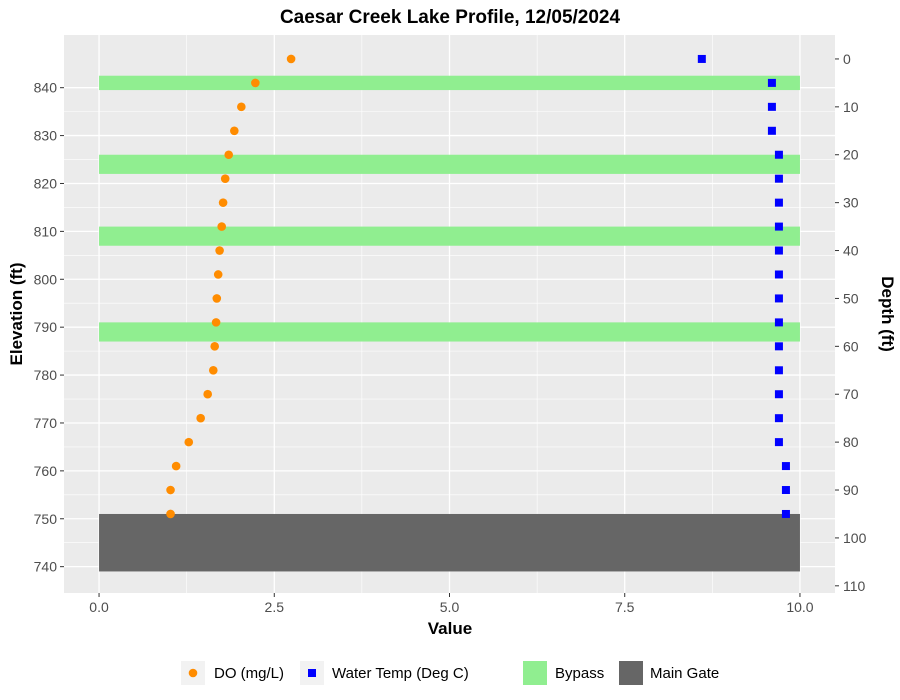 This screenshot has height=700, width=900. I want to click on depth-tick-label: 100, so click(855, 538).